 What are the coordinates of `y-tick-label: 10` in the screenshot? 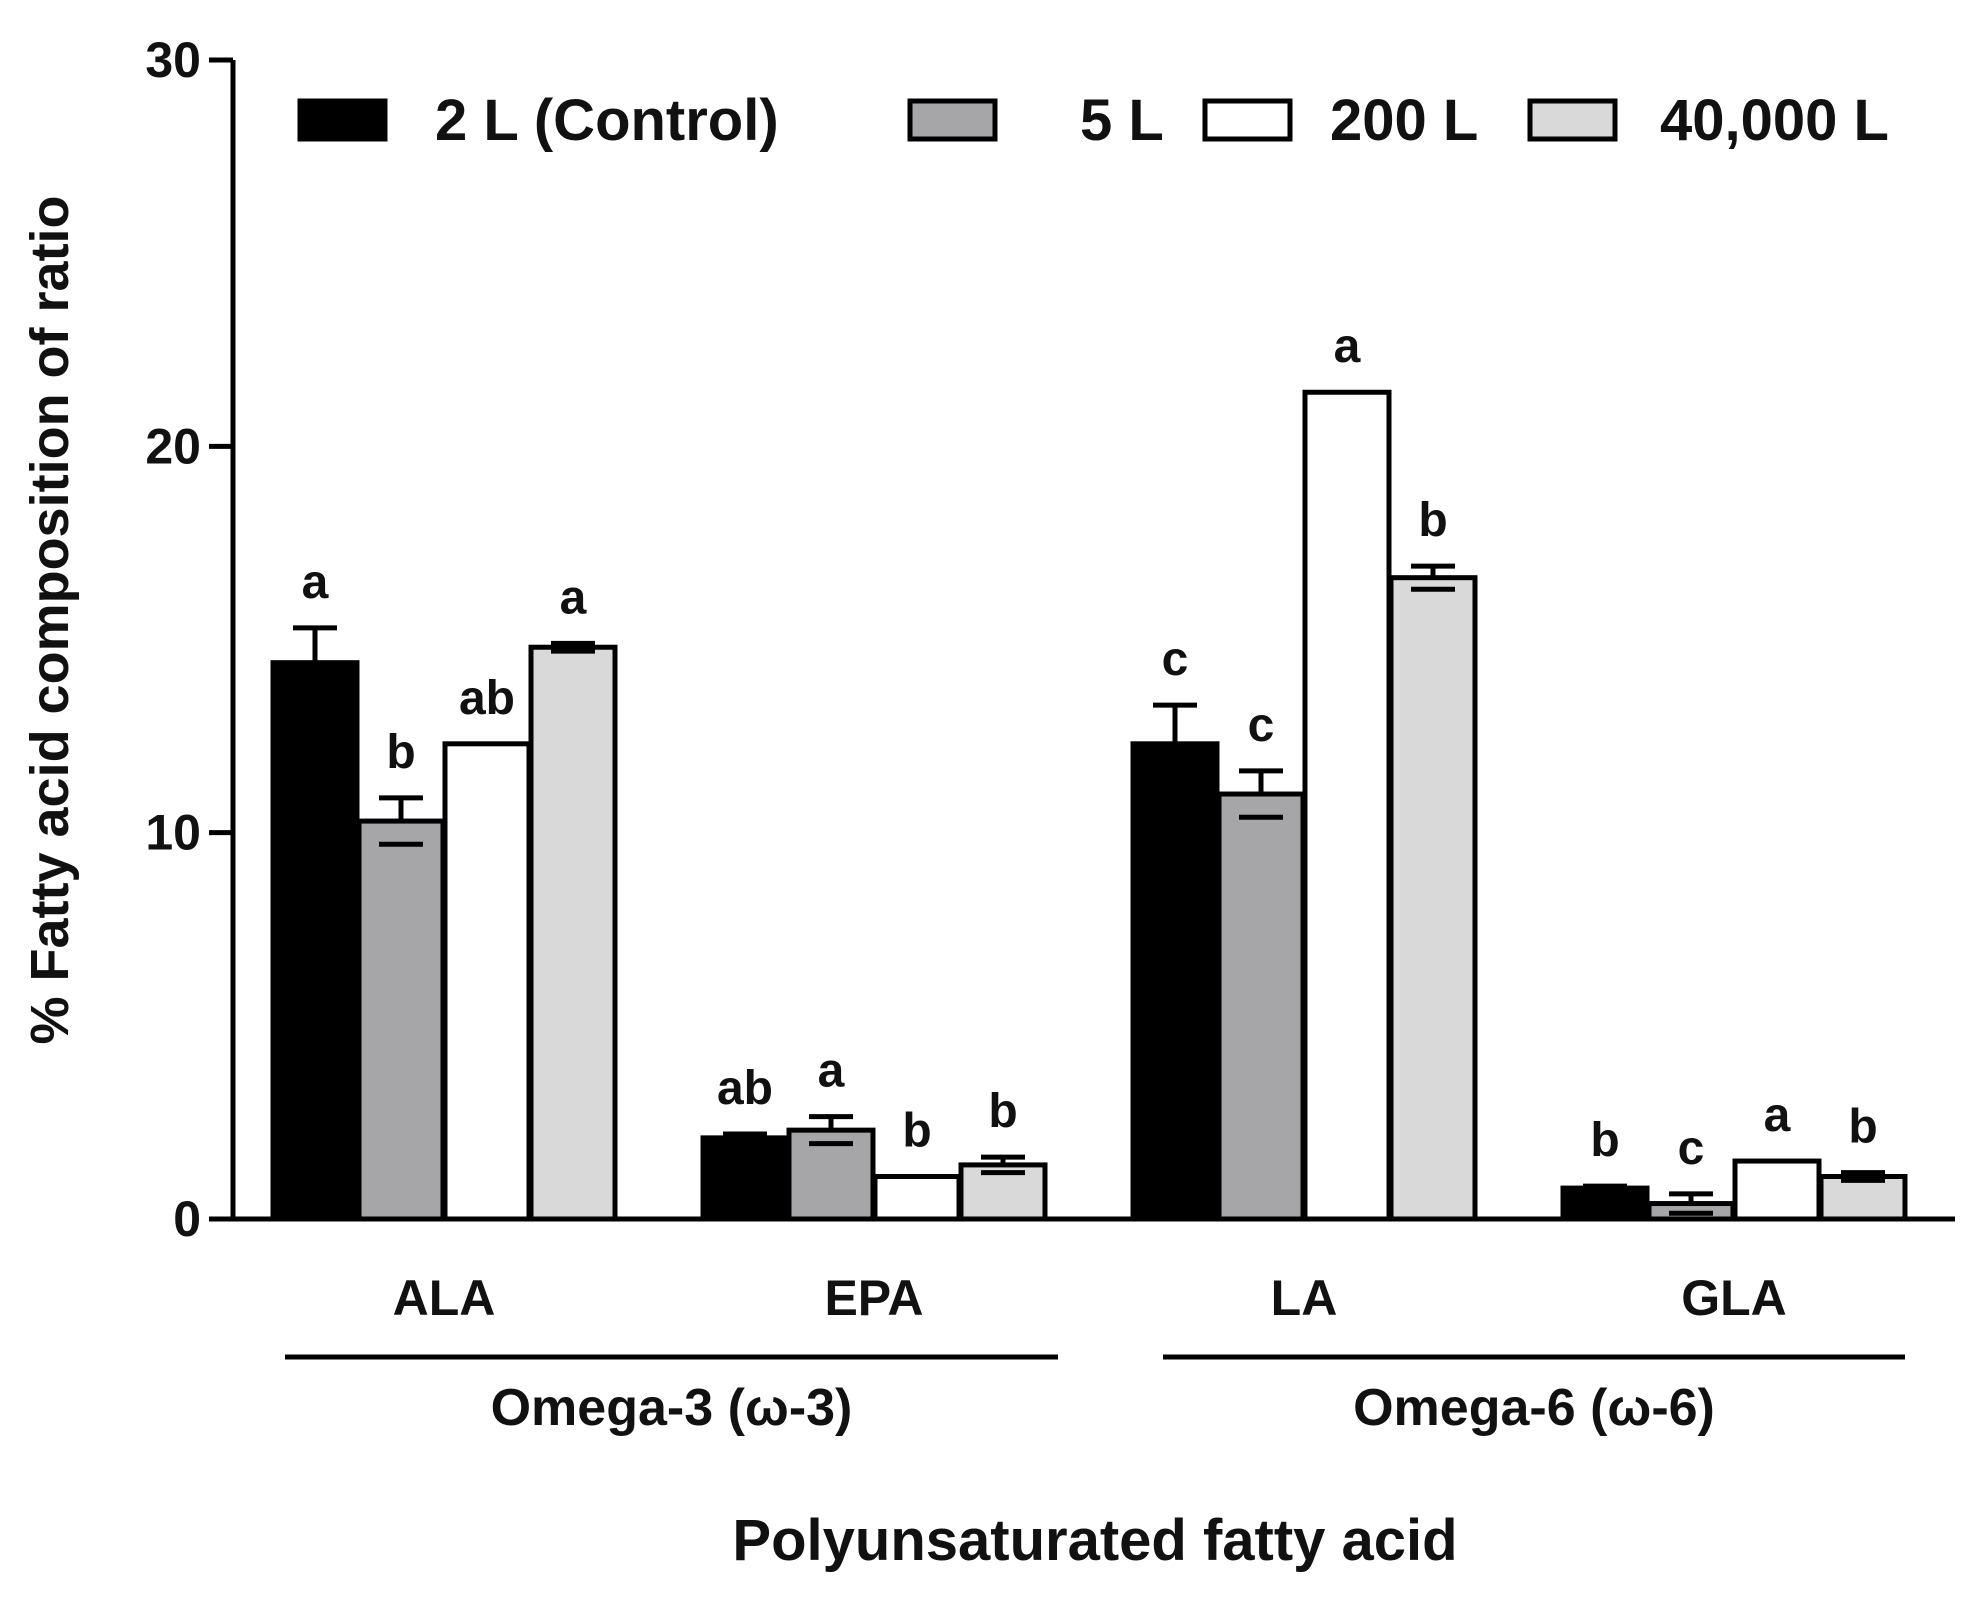 It's located at (173, 833).